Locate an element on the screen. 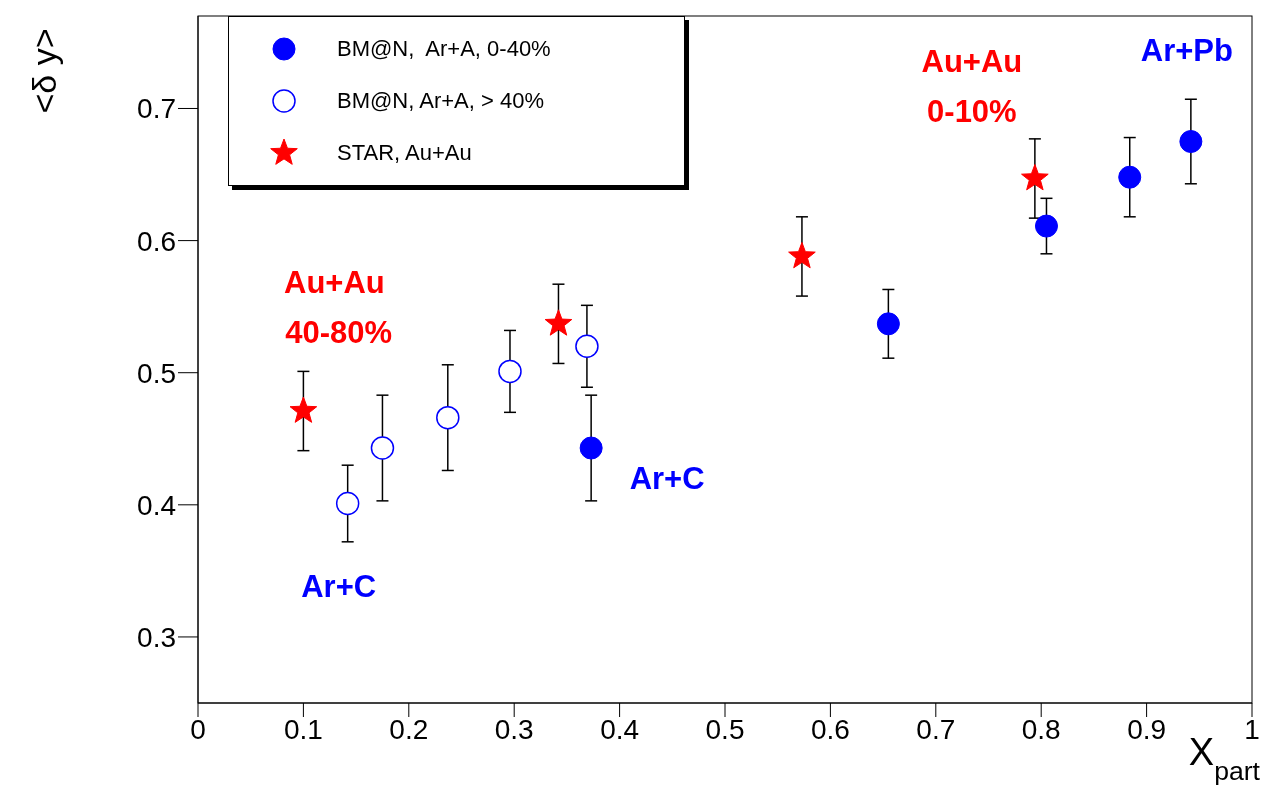 This screenshot has height=799, width=1270. x-tick-label: 0.3 is located at coordinates (514, 729).